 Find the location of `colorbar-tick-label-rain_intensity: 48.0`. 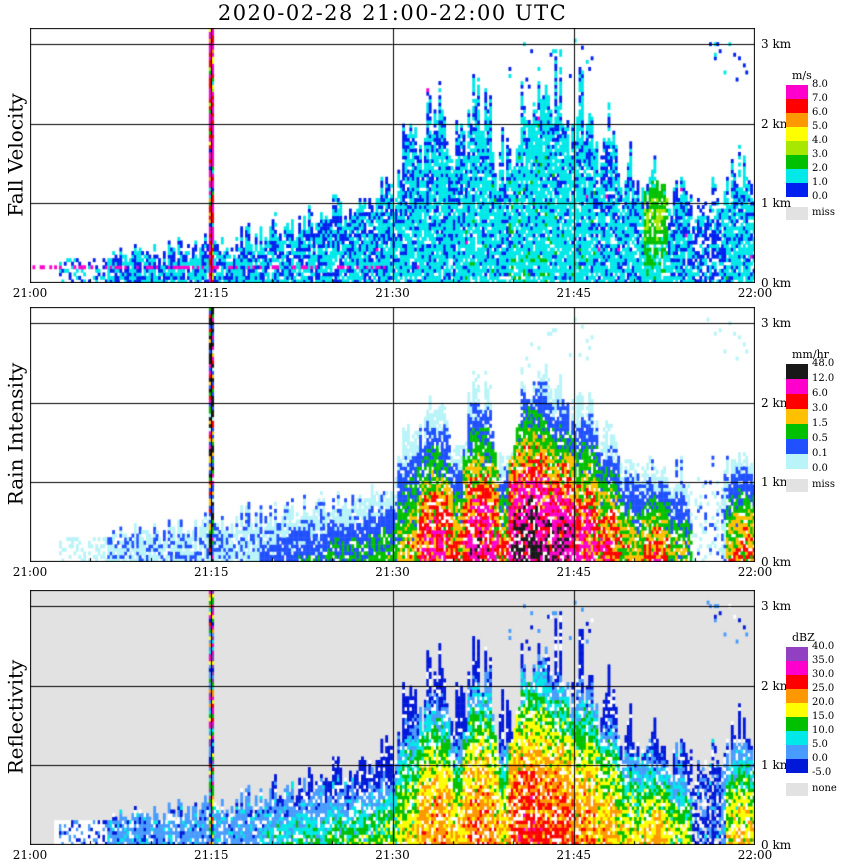

colorbar-tick-label-rain_intensity: 48.0 is located at coordinates (823, 363).